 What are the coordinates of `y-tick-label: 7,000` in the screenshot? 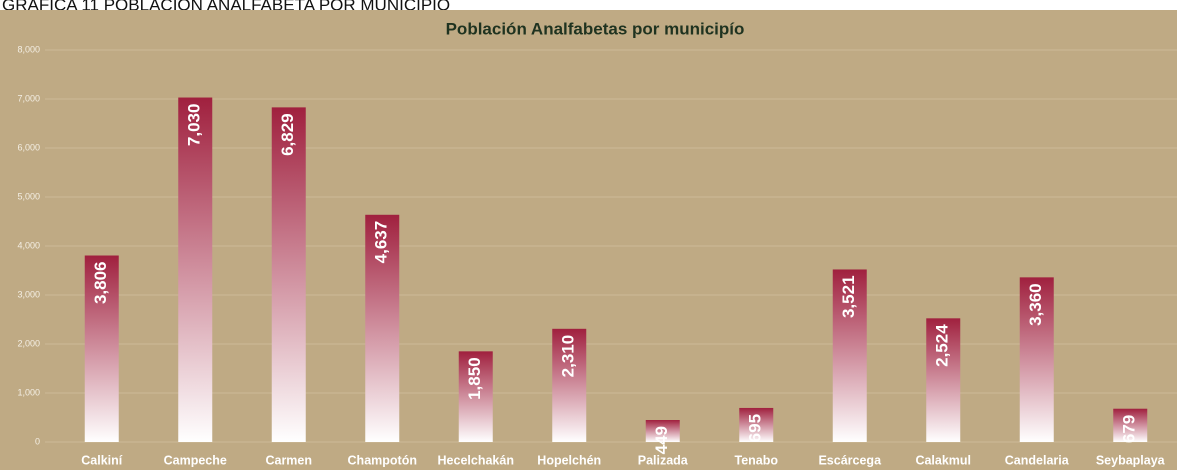 It's located at (28, 98).